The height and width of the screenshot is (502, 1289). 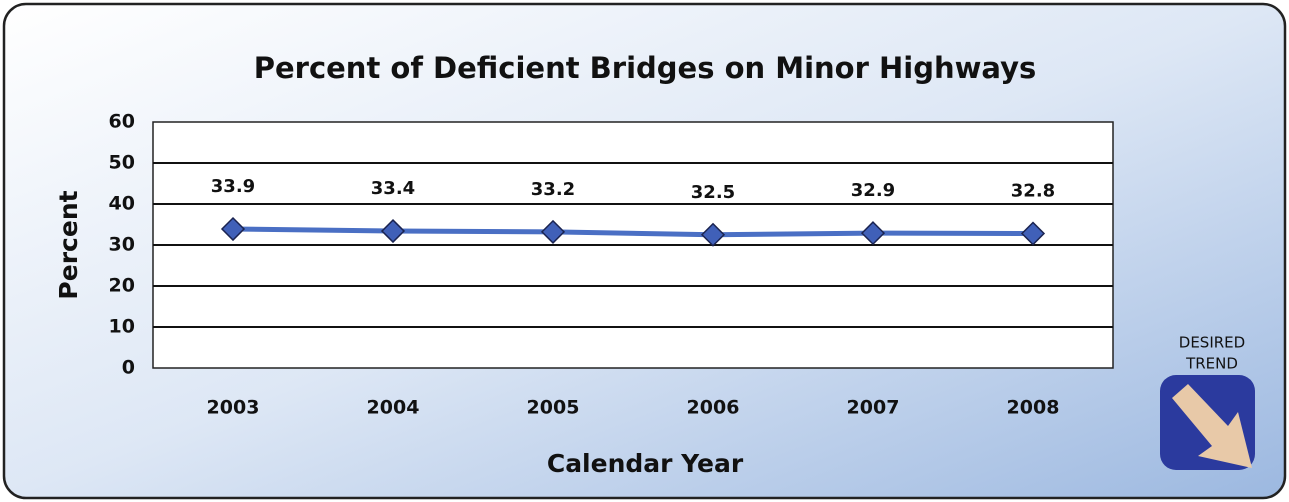 I want to click on x-tick-label: 2006, so click(x=713, y=408).